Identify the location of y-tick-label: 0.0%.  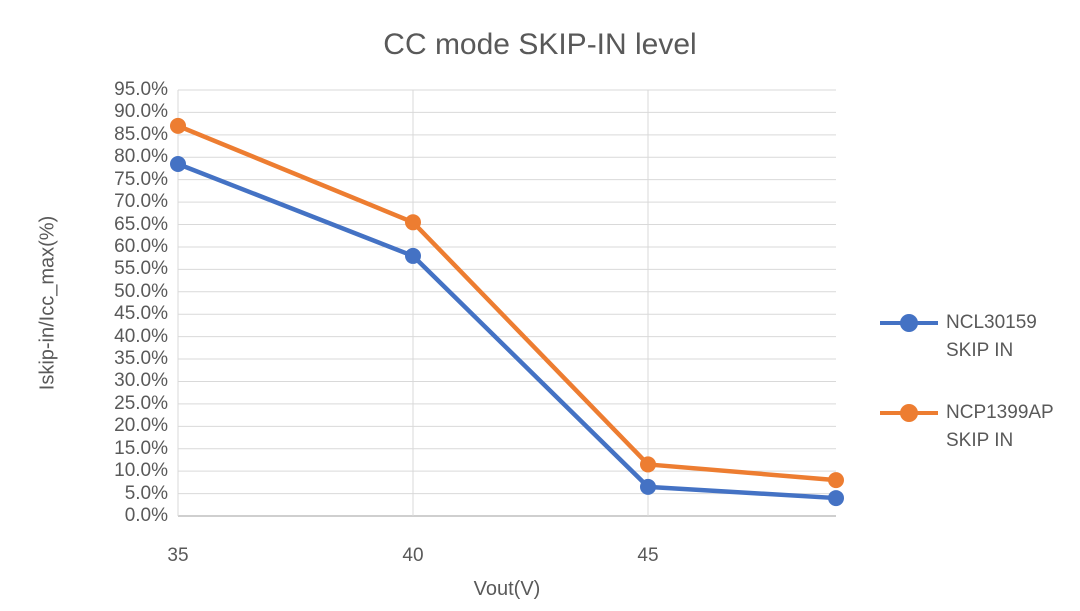
(146, 515).